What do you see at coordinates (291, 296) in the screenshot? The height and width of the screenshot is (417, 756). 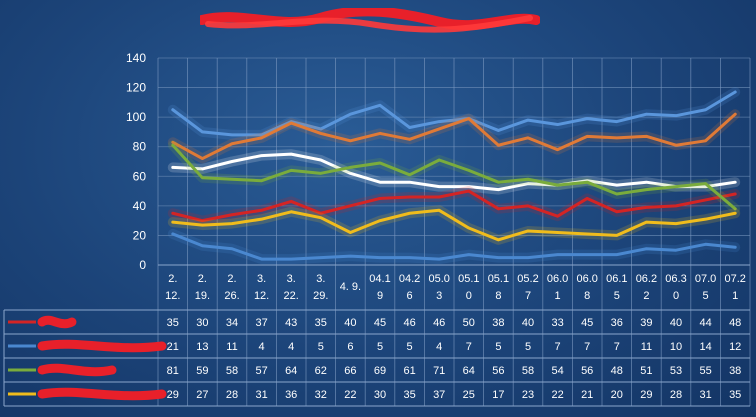 I see `x-category-label-part: 22.` at bounding box center [291, 296].